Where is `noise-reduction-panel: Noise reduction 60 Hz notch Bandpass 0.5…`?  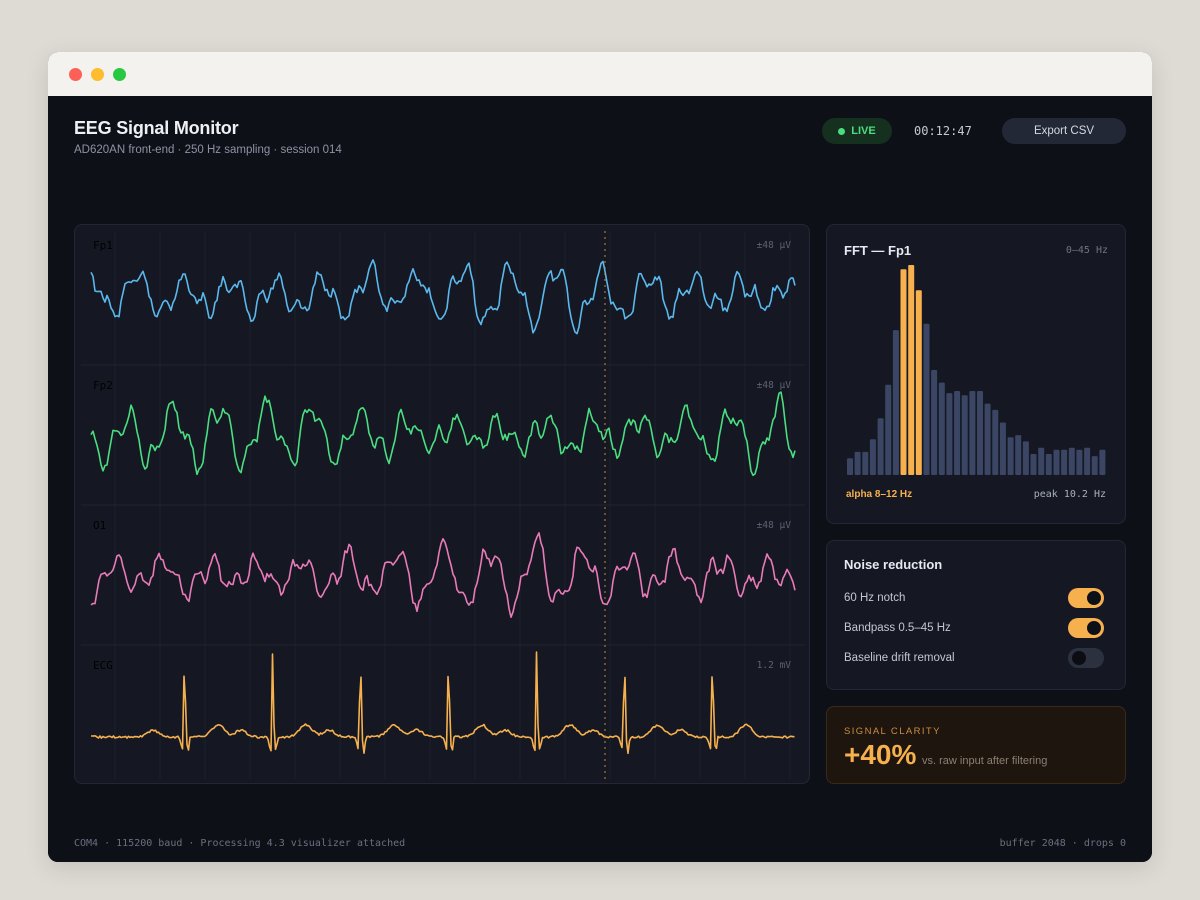
noise-reduction-panel: Noise reduction 60 Hz notch Bandpass 0.5… is located at coordinates (976, 615).